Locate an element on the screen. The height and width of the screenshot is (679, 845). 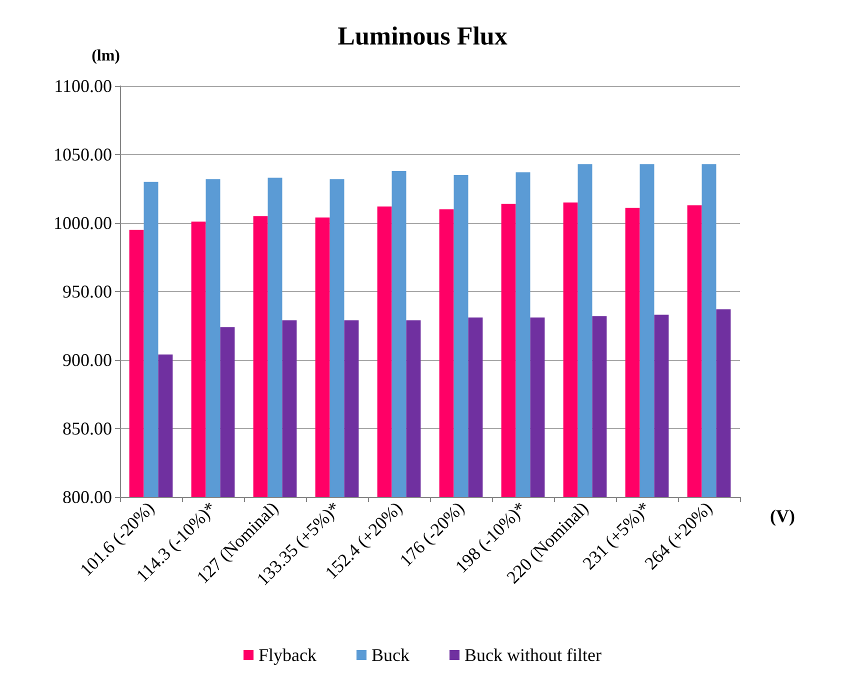
y-tick-label: 800.00 is located at coordinates (87, 497).